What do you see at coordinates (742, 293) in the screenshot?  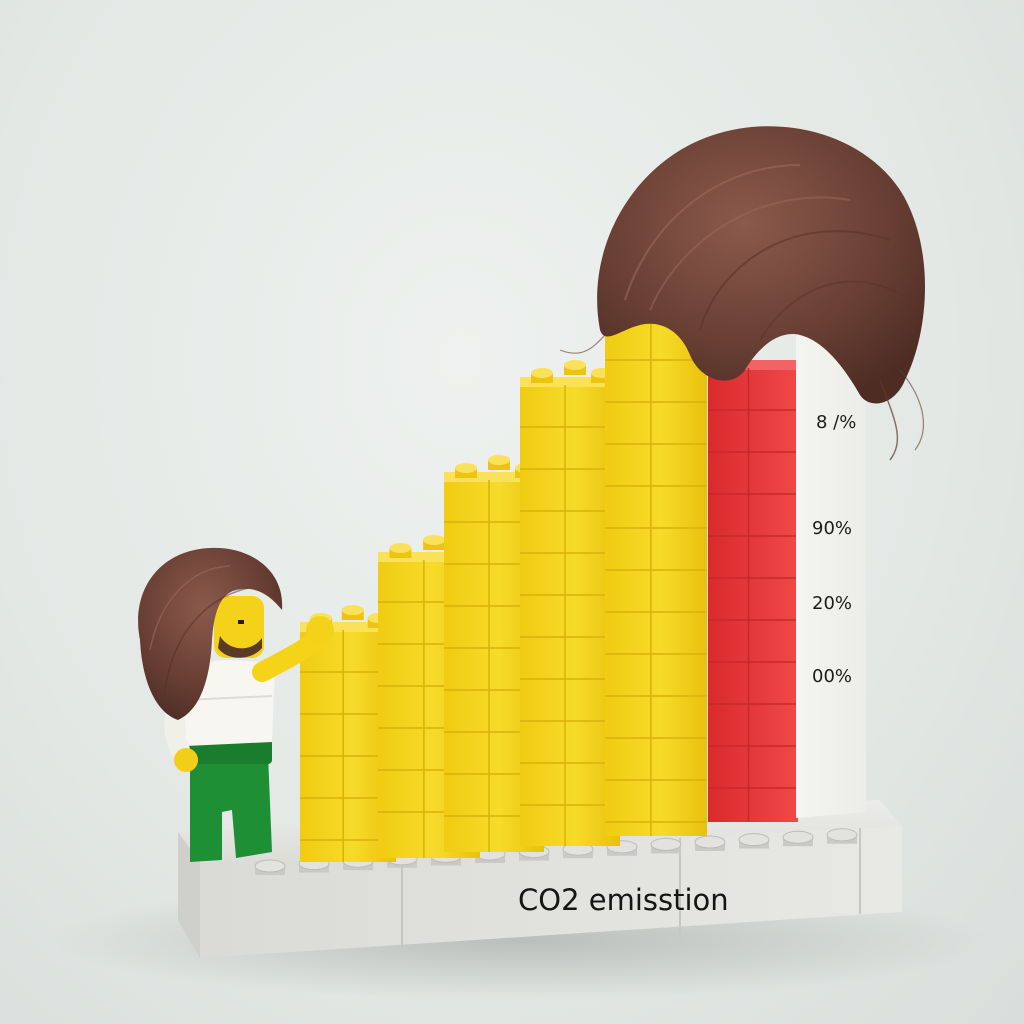 I see `brown-hair-wig` at bounding box center [742, 293].